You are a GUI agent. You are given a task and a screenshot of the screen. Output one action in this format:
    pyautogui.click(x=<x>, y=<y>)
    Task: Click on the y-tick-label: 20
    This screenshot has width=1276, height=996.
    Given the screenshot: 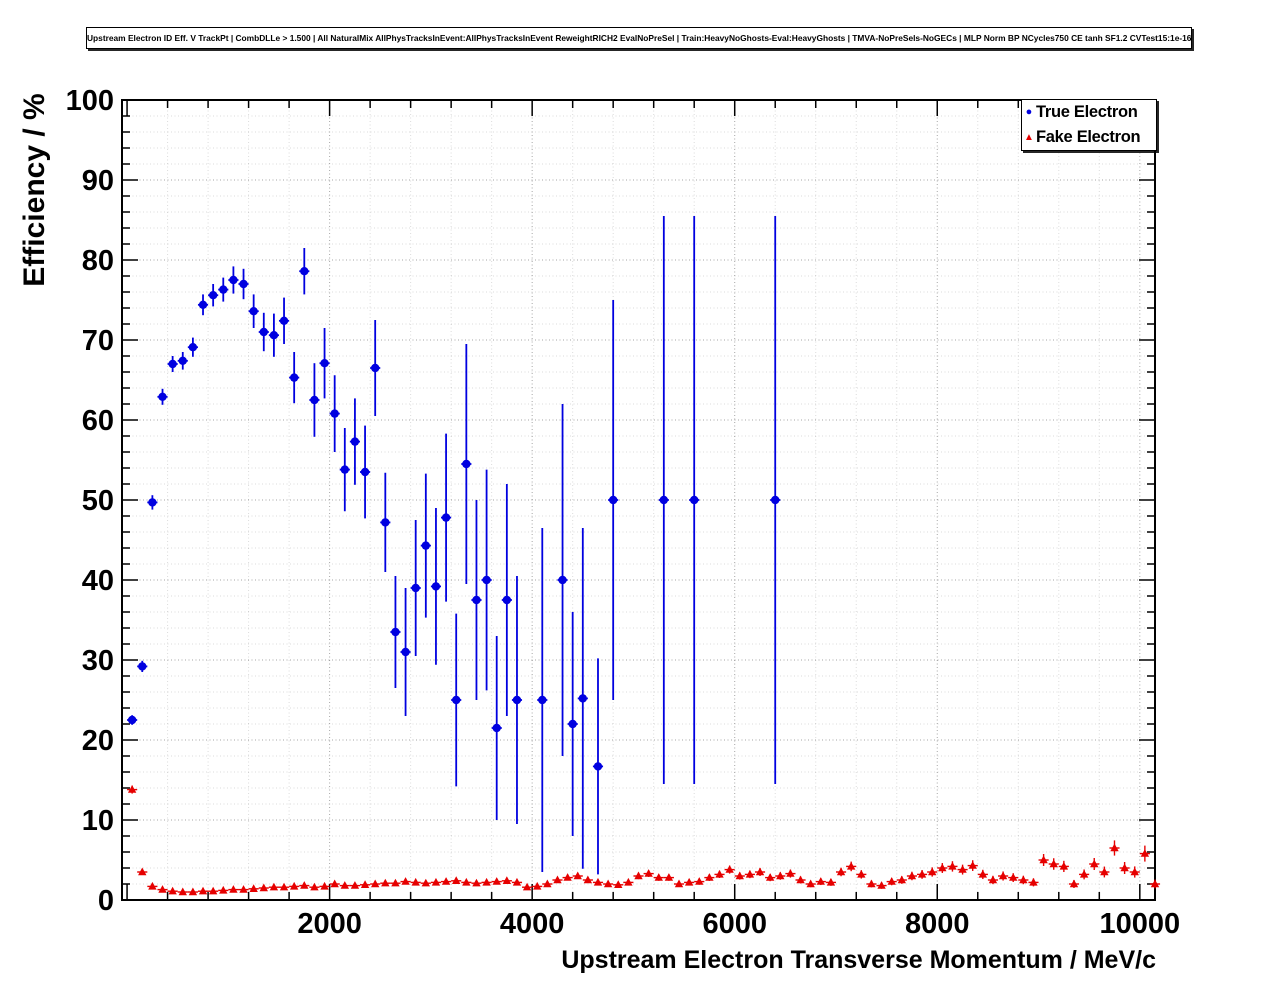 What is the action you would take?
    pyautogui.click(x=98, y=741)
    